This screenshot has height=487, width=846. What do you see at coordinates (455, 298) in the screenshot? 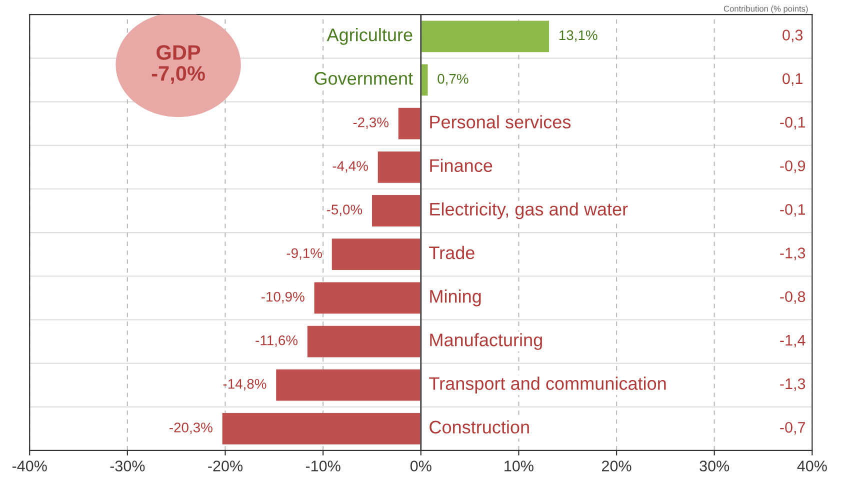
I see `y-tick-label: Mining` at bounding box center [455, 298].